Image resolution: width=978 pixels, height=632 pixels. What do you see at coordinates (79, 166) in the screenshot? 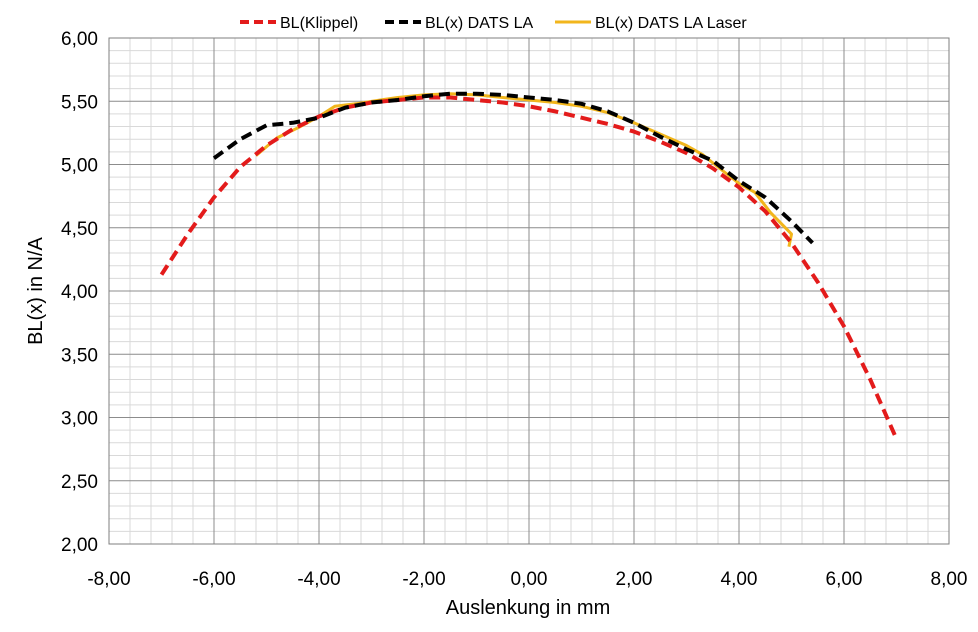
I see `y-tick-label: 5,00` at bounding box center [79, 166].